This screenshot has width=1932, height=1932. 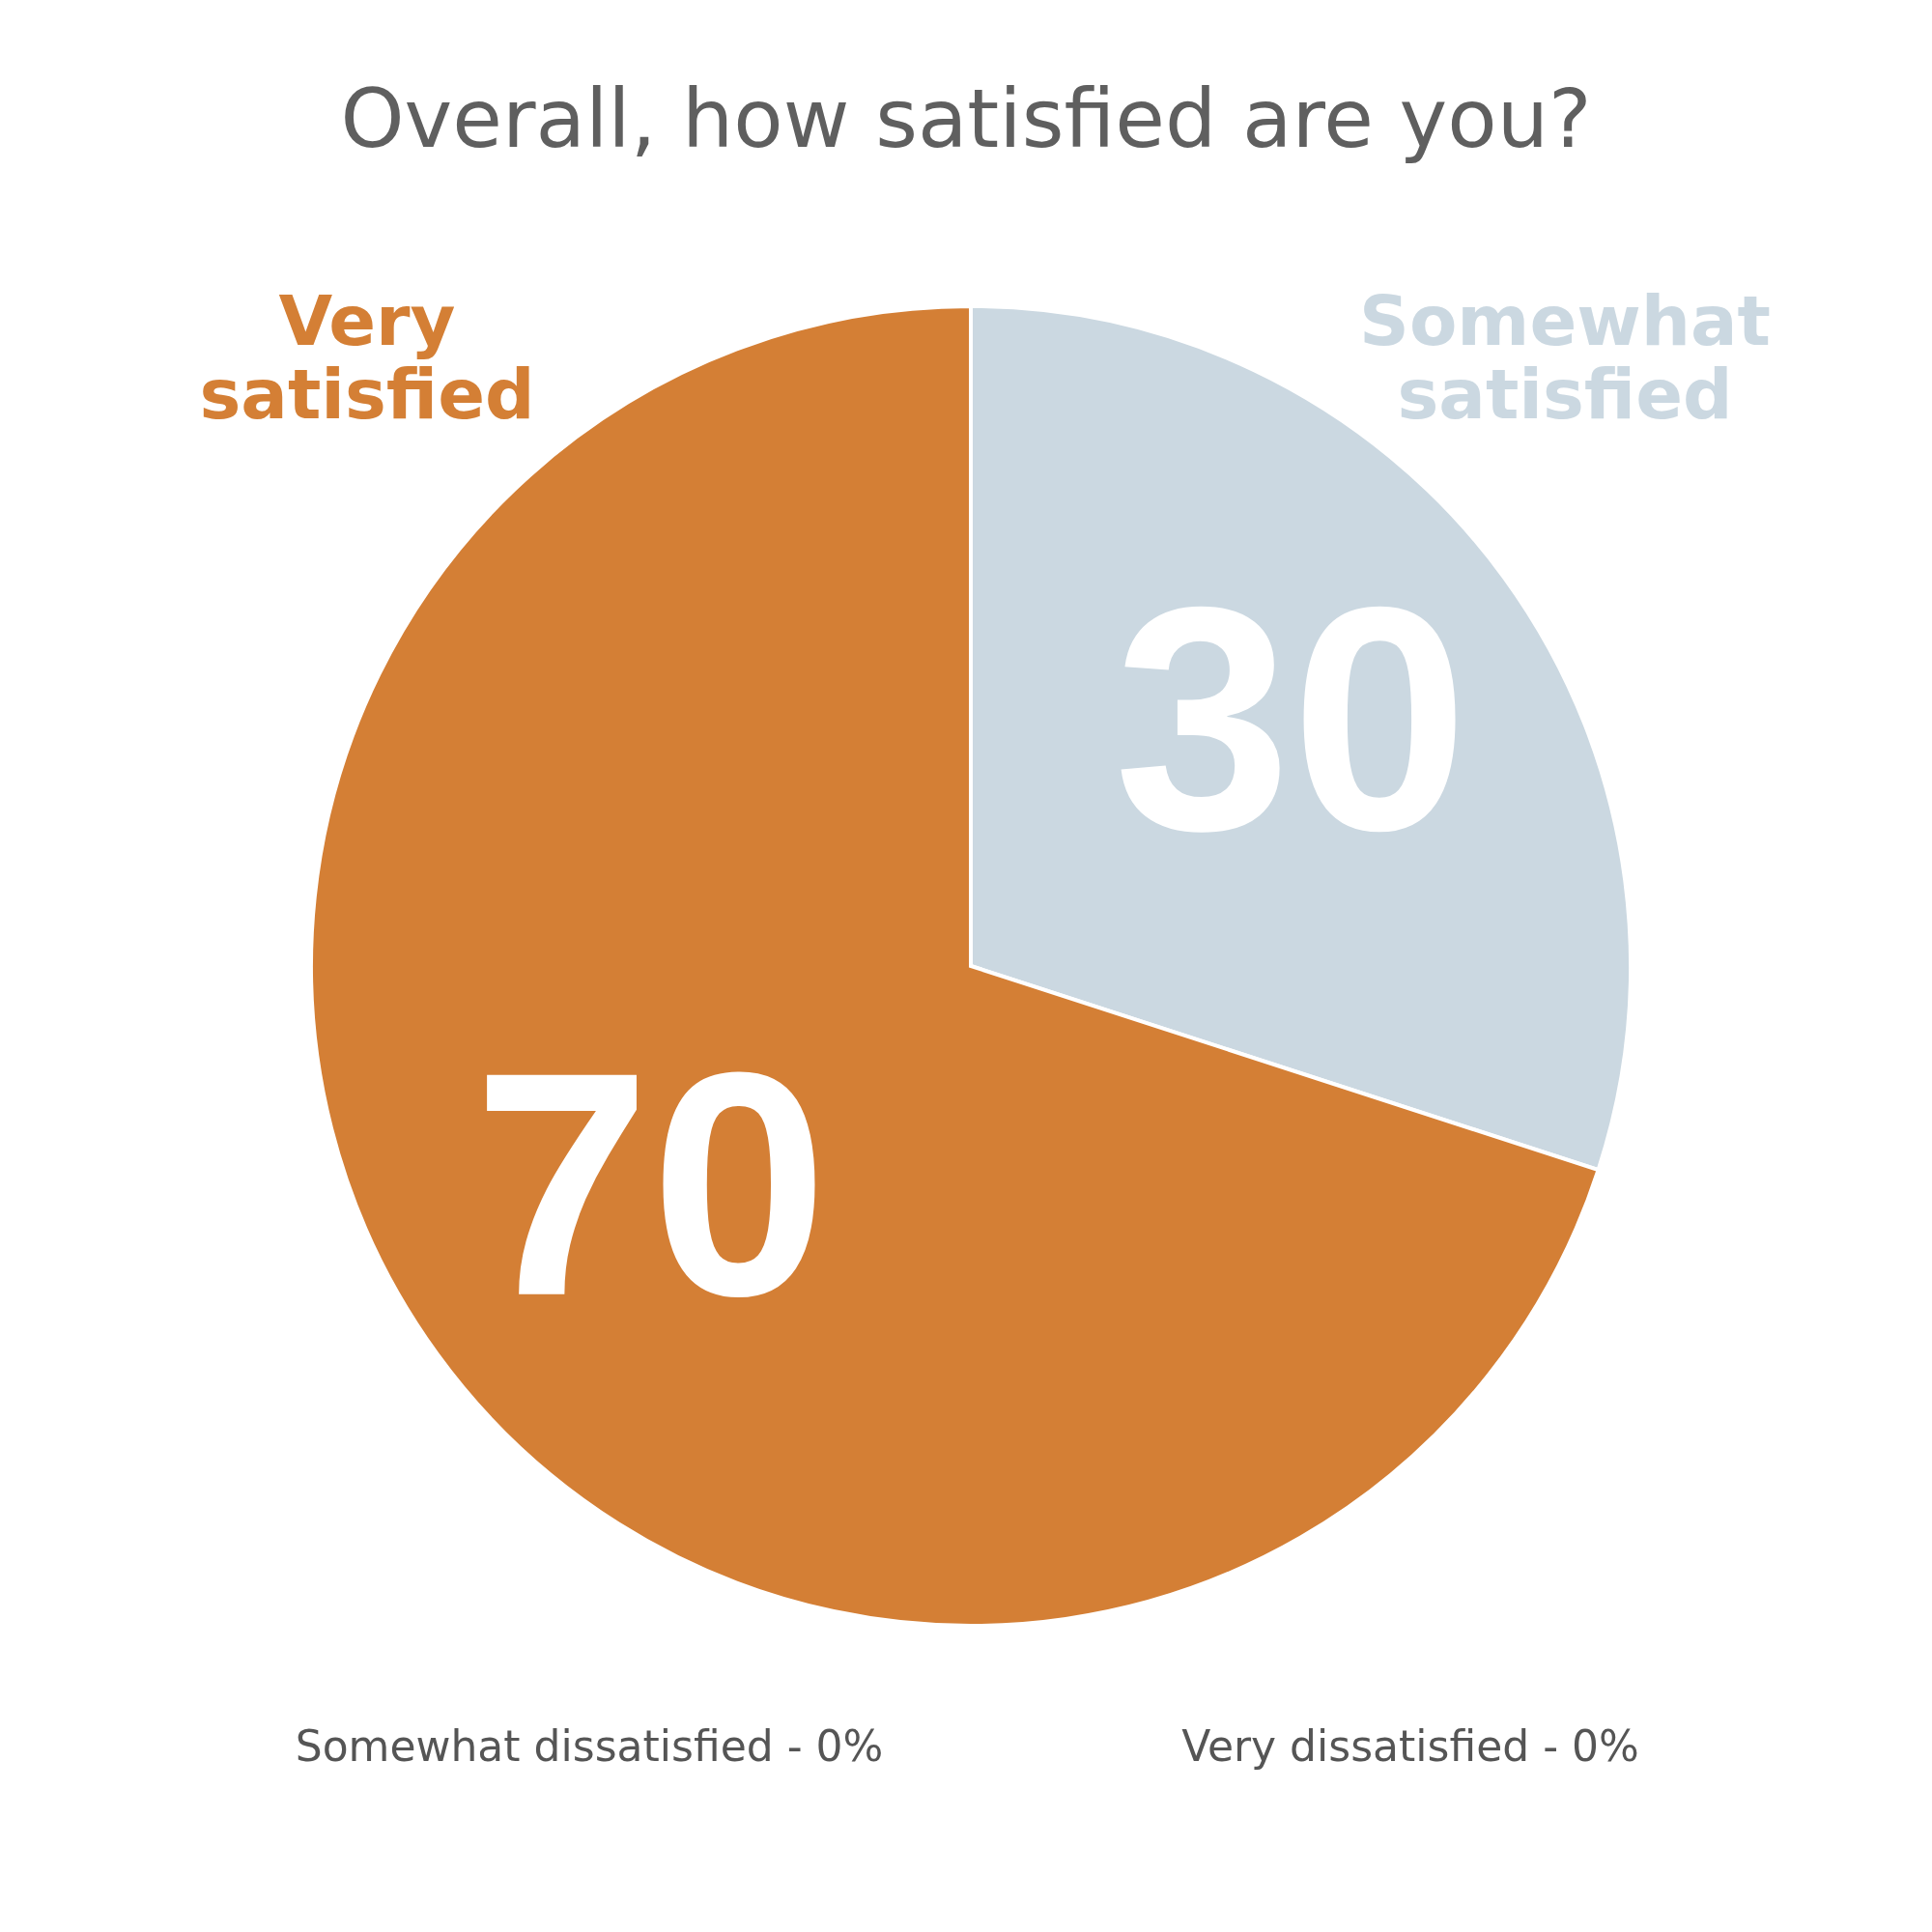 What do you see at coordinates (367, 357) in the screenshot?
I see `slice-label: Very satisfied` at bounding box center [367, 357].